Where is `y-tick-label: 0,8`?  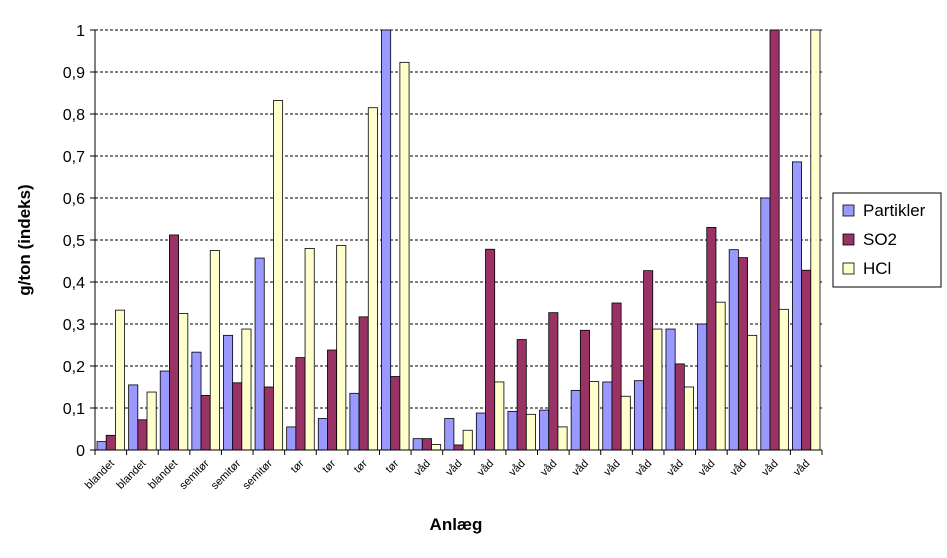 y-tick-label: 0,8 is located at coordinates (74, 115).